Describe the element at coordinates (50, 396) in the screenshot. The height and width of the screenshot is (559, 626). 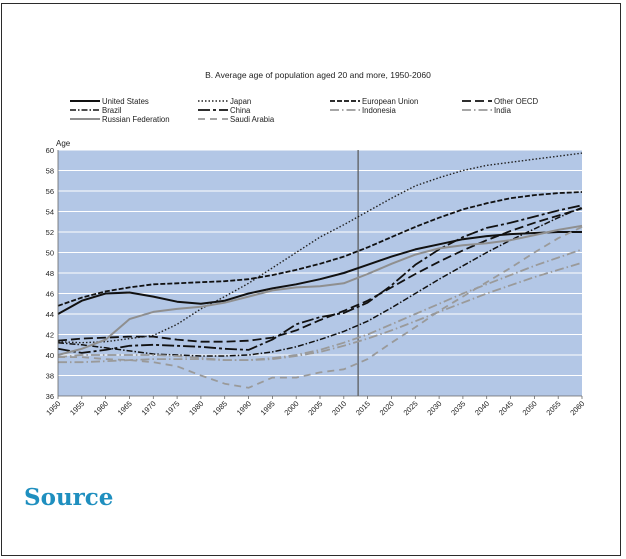
I see `y-tick-label: 36` at that location.